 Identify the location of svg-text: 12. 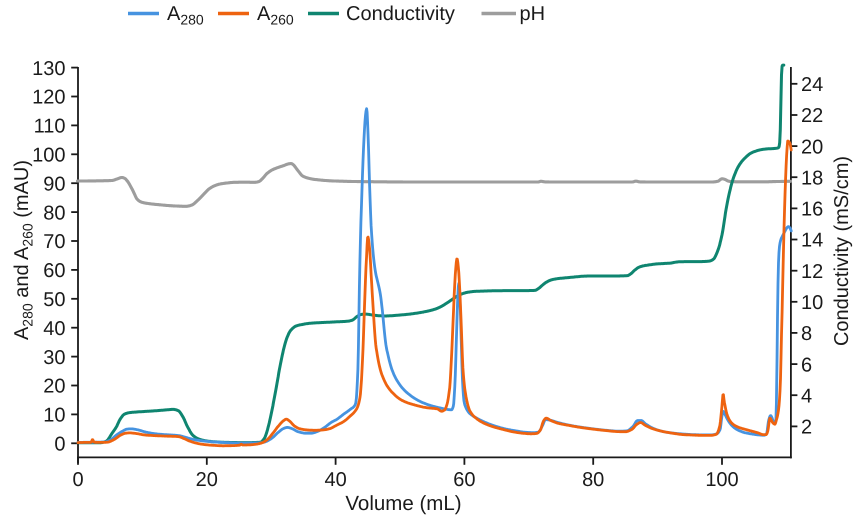
(812, 272).